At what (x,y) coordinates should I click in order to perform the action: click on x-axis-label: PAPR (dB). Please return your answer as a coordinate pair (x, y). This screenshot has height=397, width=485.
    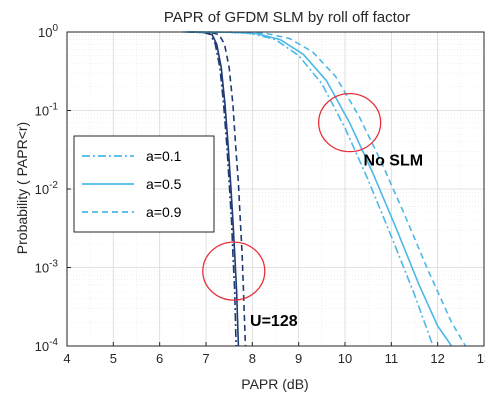
    Looking at the image, I should click on (274, 384).